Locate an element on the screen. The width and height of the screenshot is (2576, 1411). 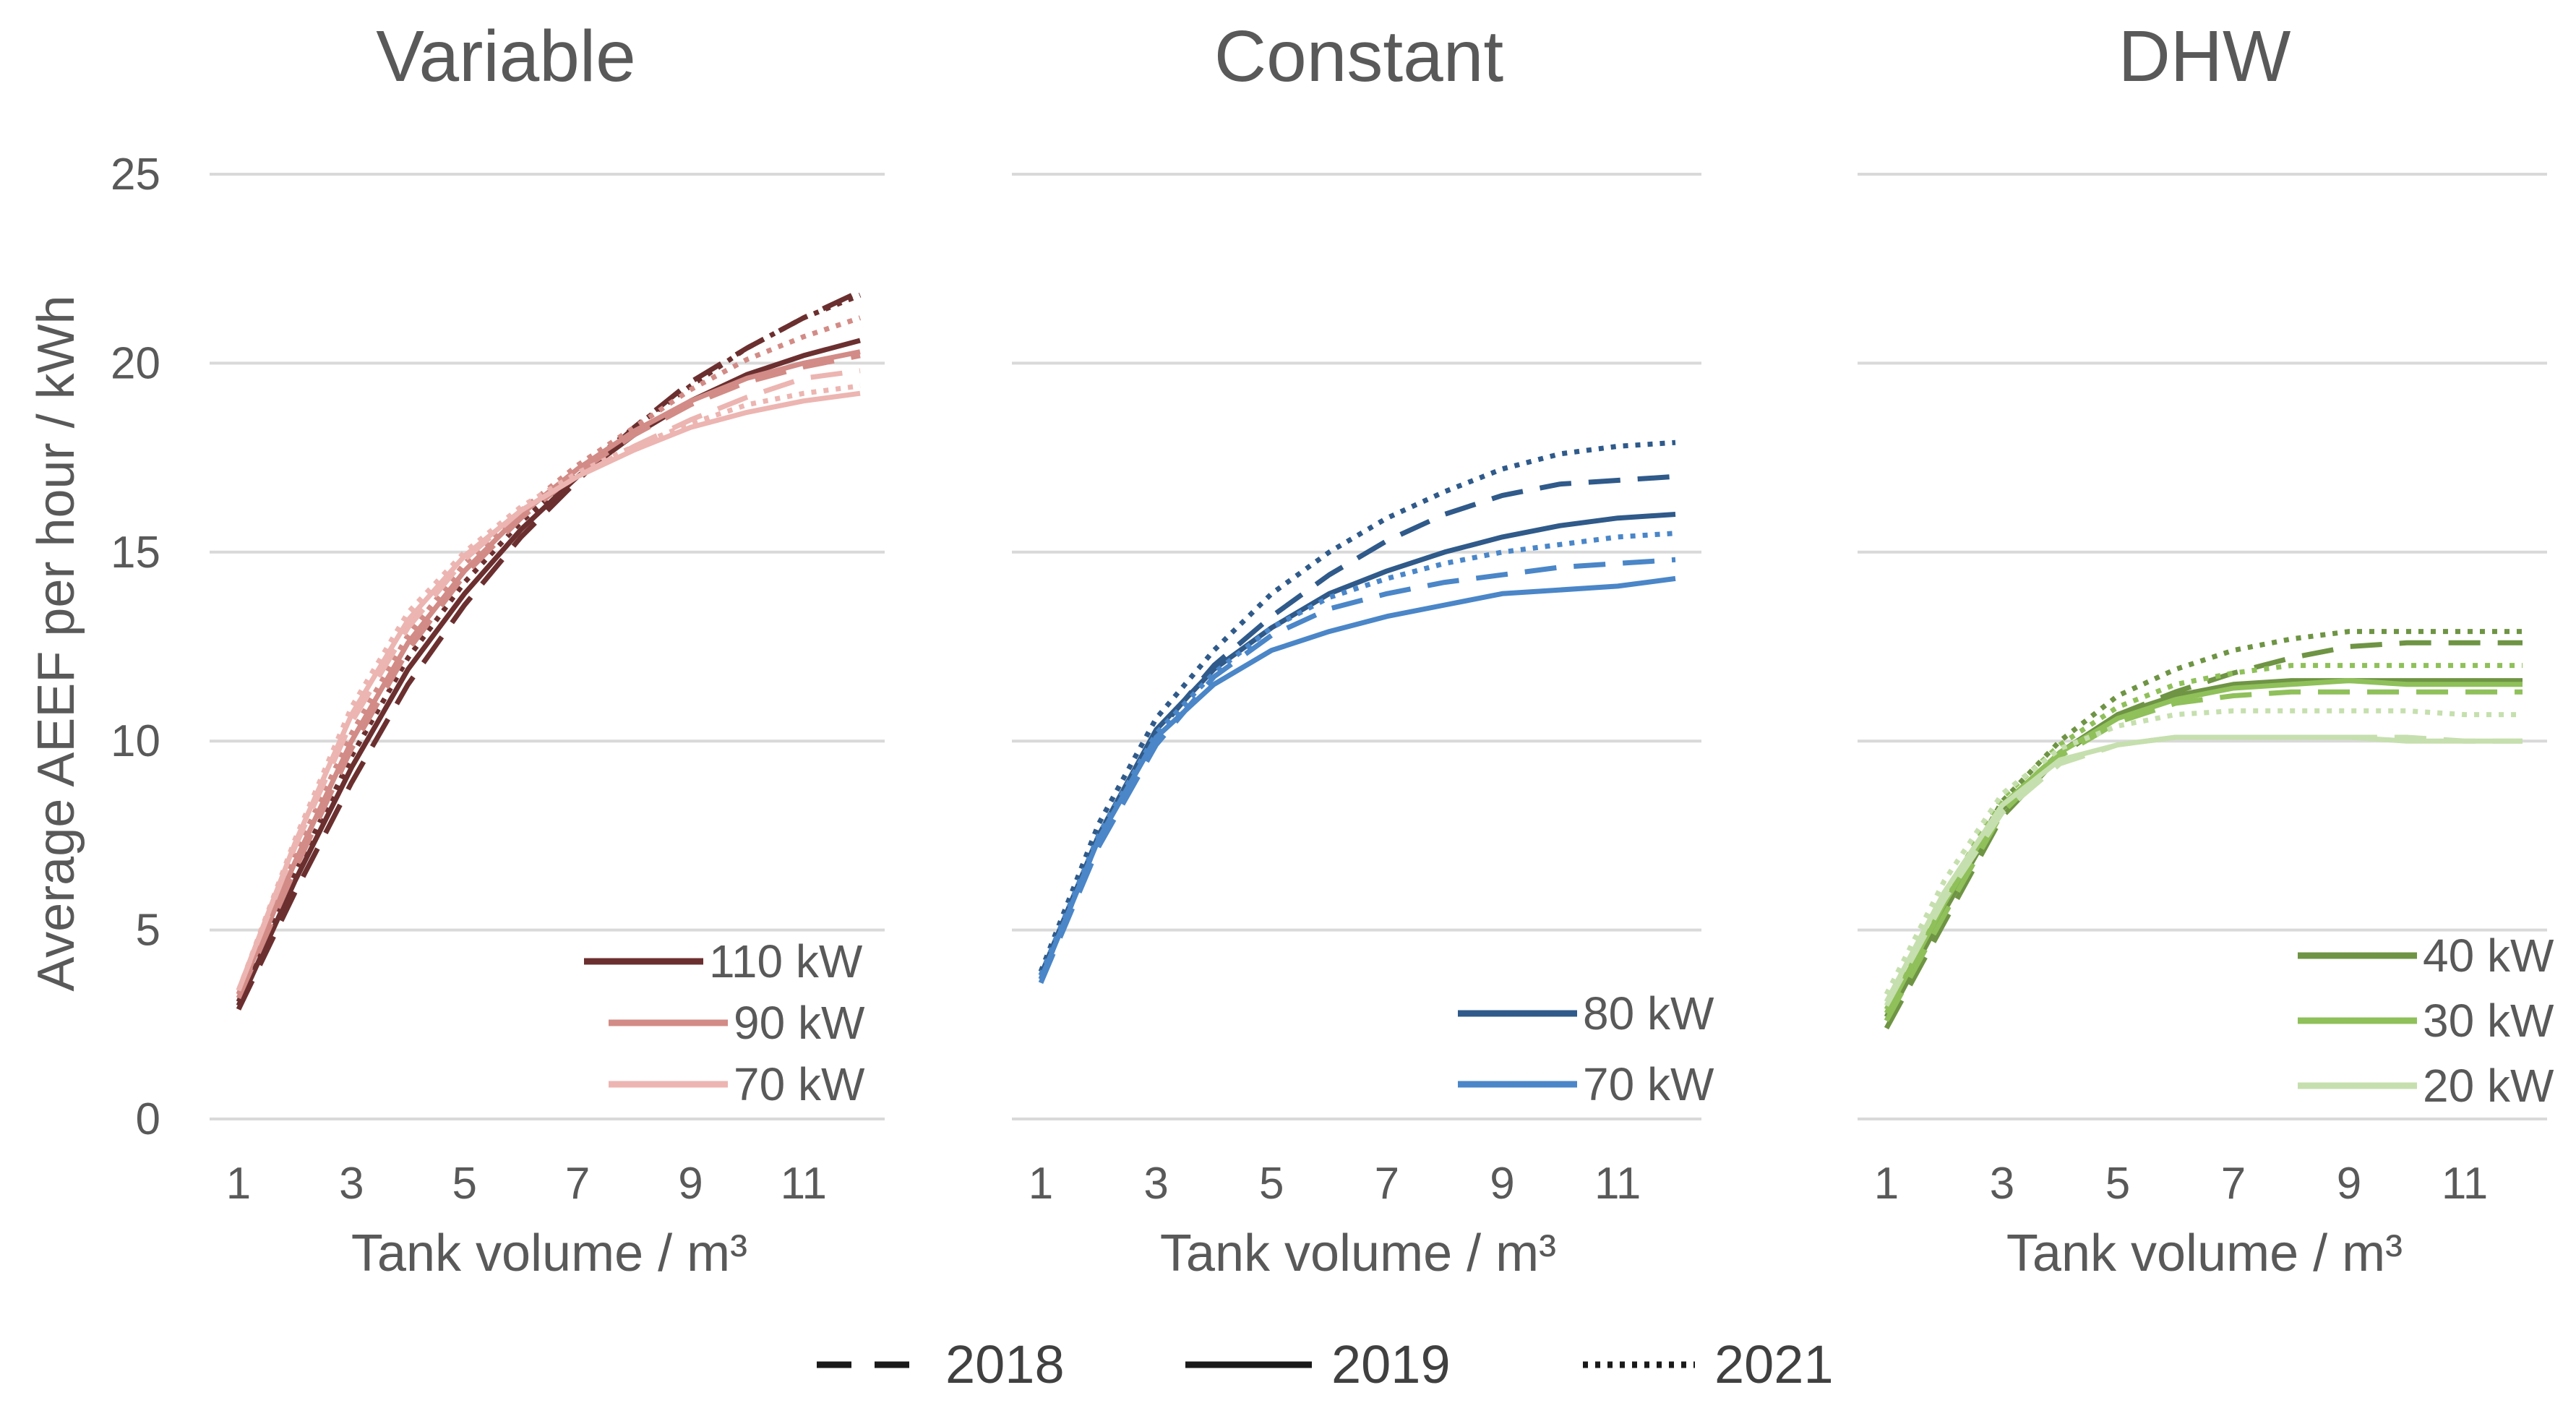
panel-title: Variable is located at coordinates (506, 56).